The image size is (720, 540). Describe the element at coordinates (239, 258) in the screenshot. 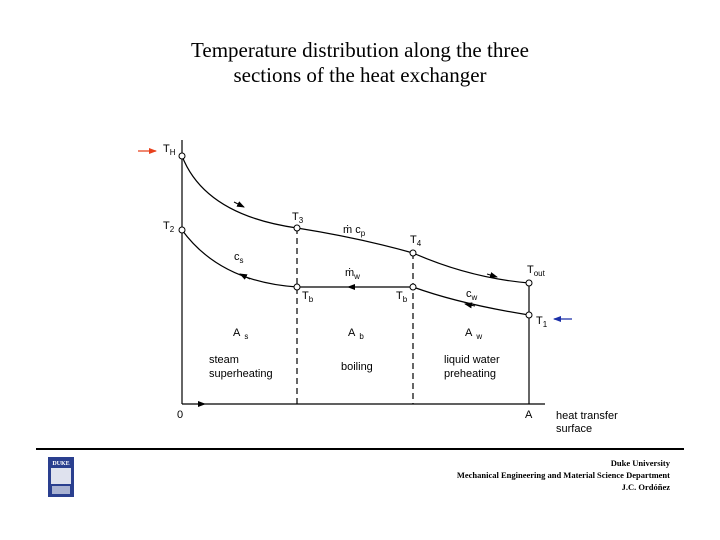

I see `label-cs: cs` at that location.